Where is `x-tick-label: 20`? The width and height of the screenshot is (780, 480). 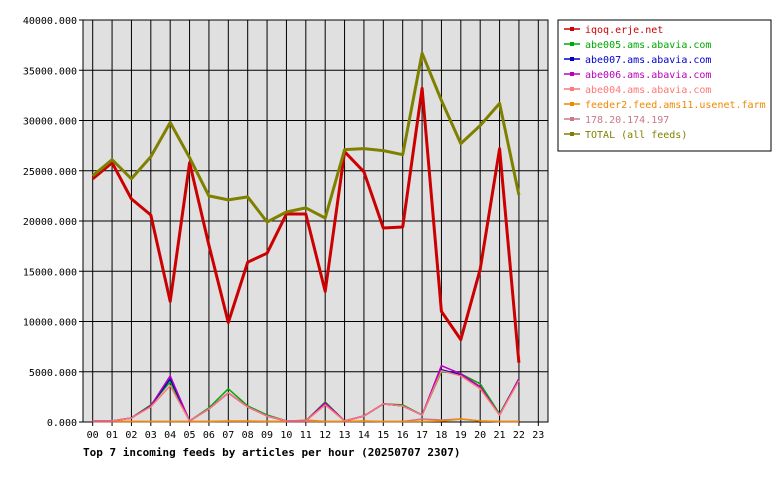
x-tick-label: 20 is located at coordinates (480, 435).